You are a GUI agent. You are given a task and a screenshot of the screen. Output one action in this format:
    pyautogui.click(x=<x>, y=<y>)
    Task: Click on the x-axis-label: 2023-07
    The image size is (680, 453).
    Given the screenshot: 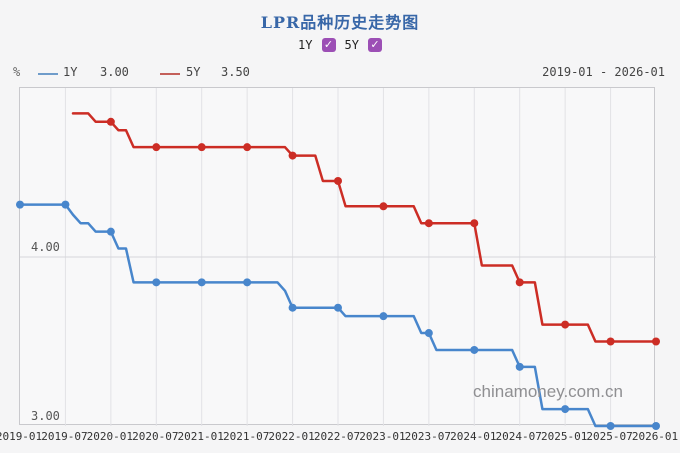 What is the action you would take?
    pyautogui.click(x=428, y=436)
    